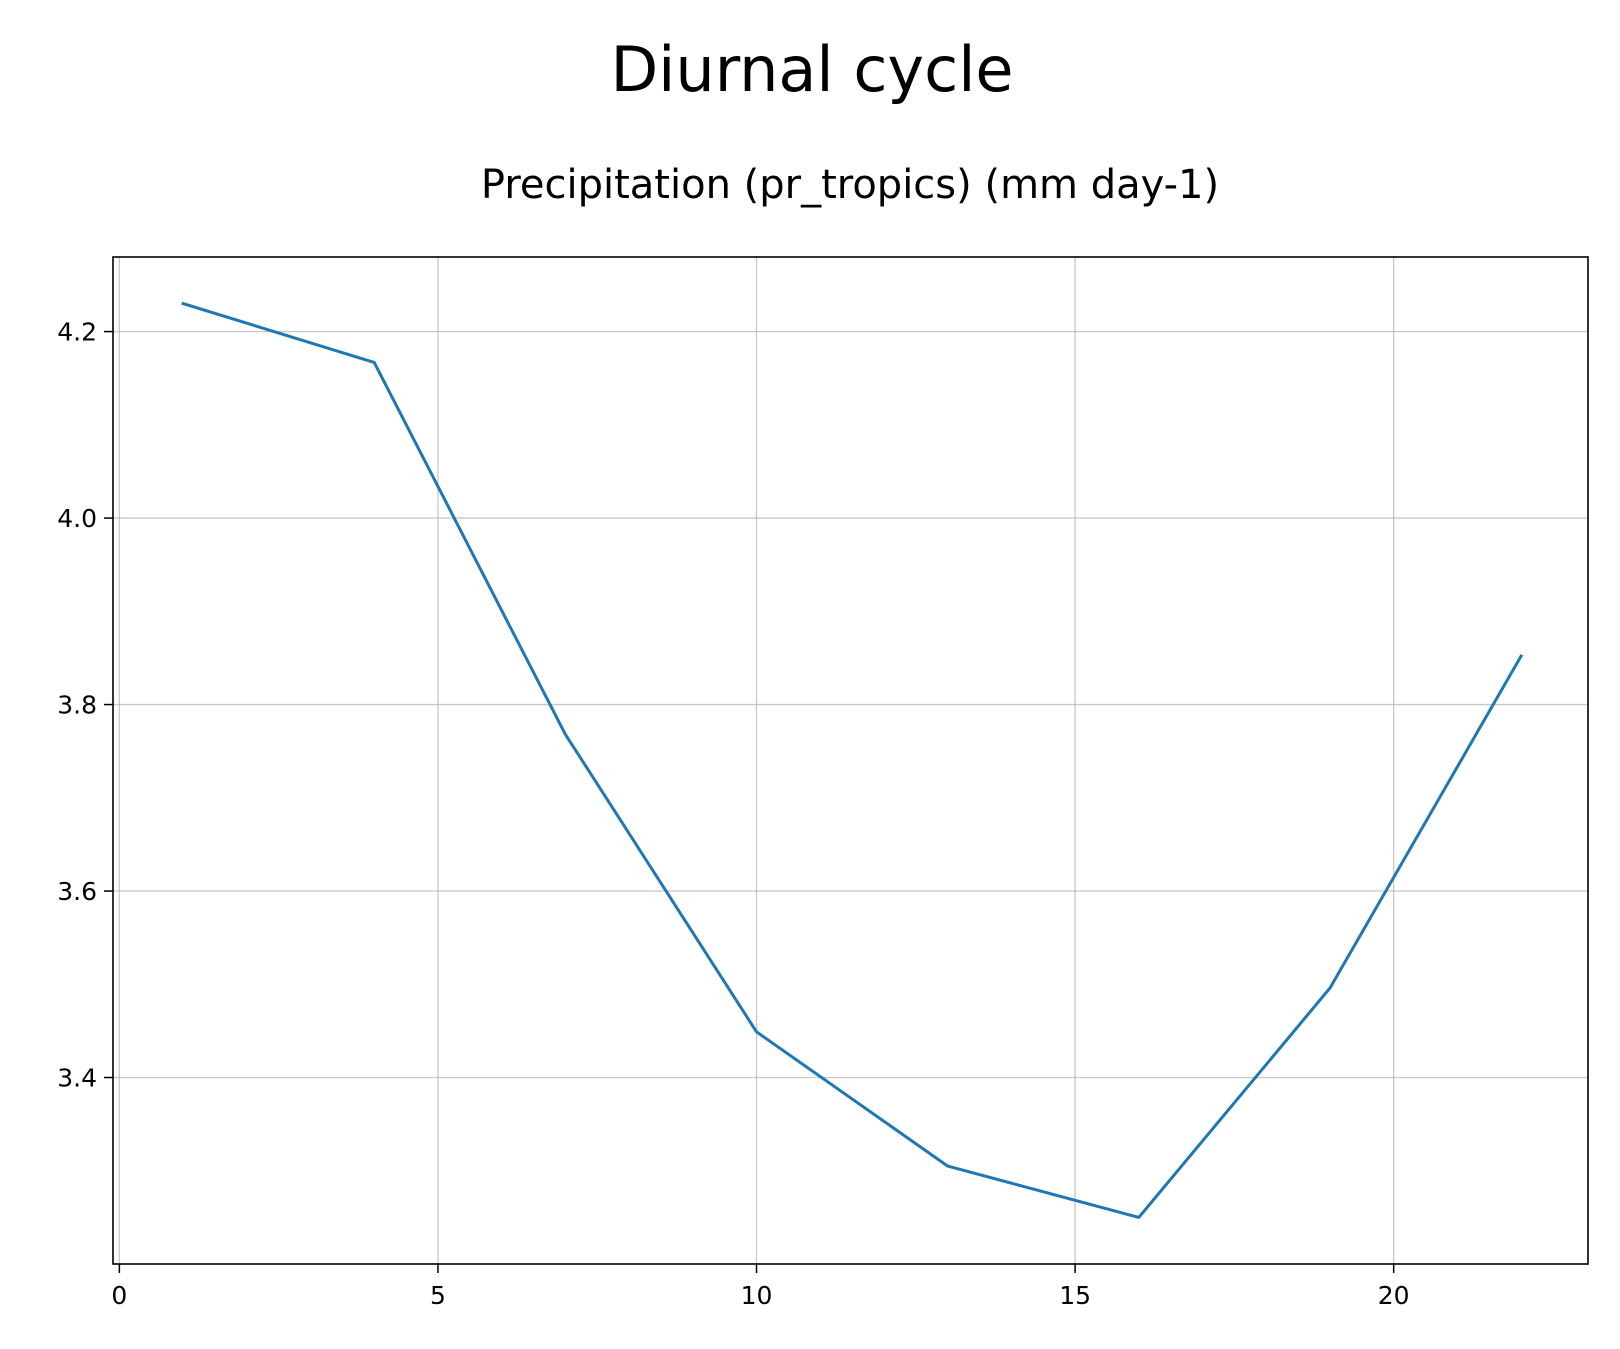 This screenshot has height=1349, width=1620. I want to click on x-tick-label: 15, so click(1075, 1295).